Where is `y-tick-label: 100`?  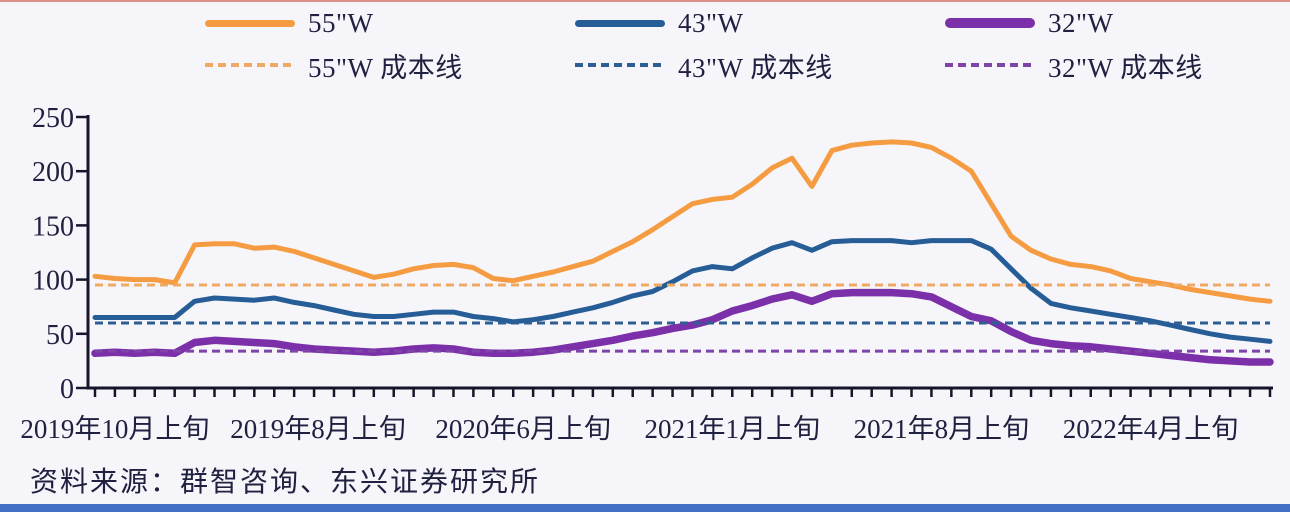 y-tick-label: 100 is located at coordinates (53, 281).